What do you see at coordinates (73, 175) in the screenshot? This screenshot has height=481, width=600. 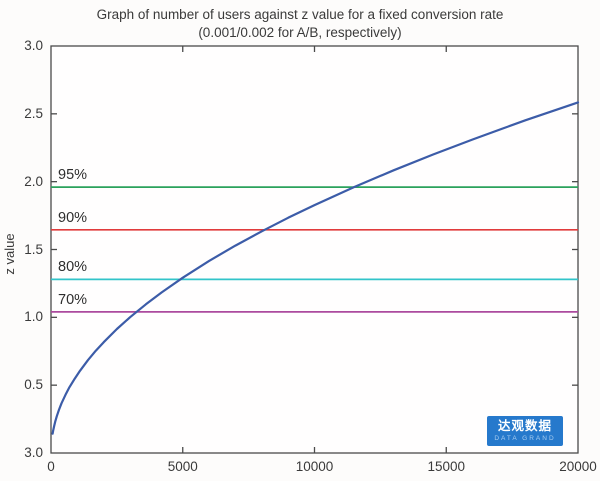 I see `confidence-level-label: 95%` at bounding box center [73, 175].